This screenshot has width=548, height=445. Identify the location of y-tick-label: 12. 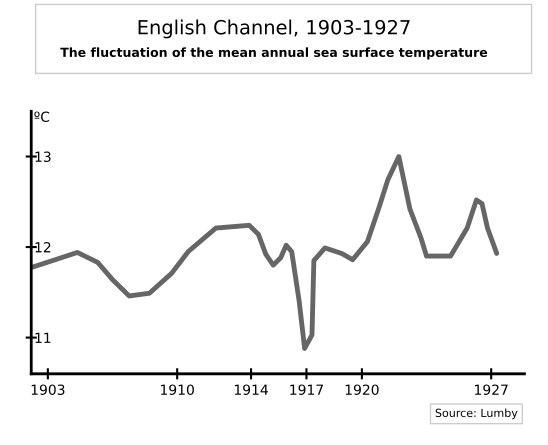
(43, 247).